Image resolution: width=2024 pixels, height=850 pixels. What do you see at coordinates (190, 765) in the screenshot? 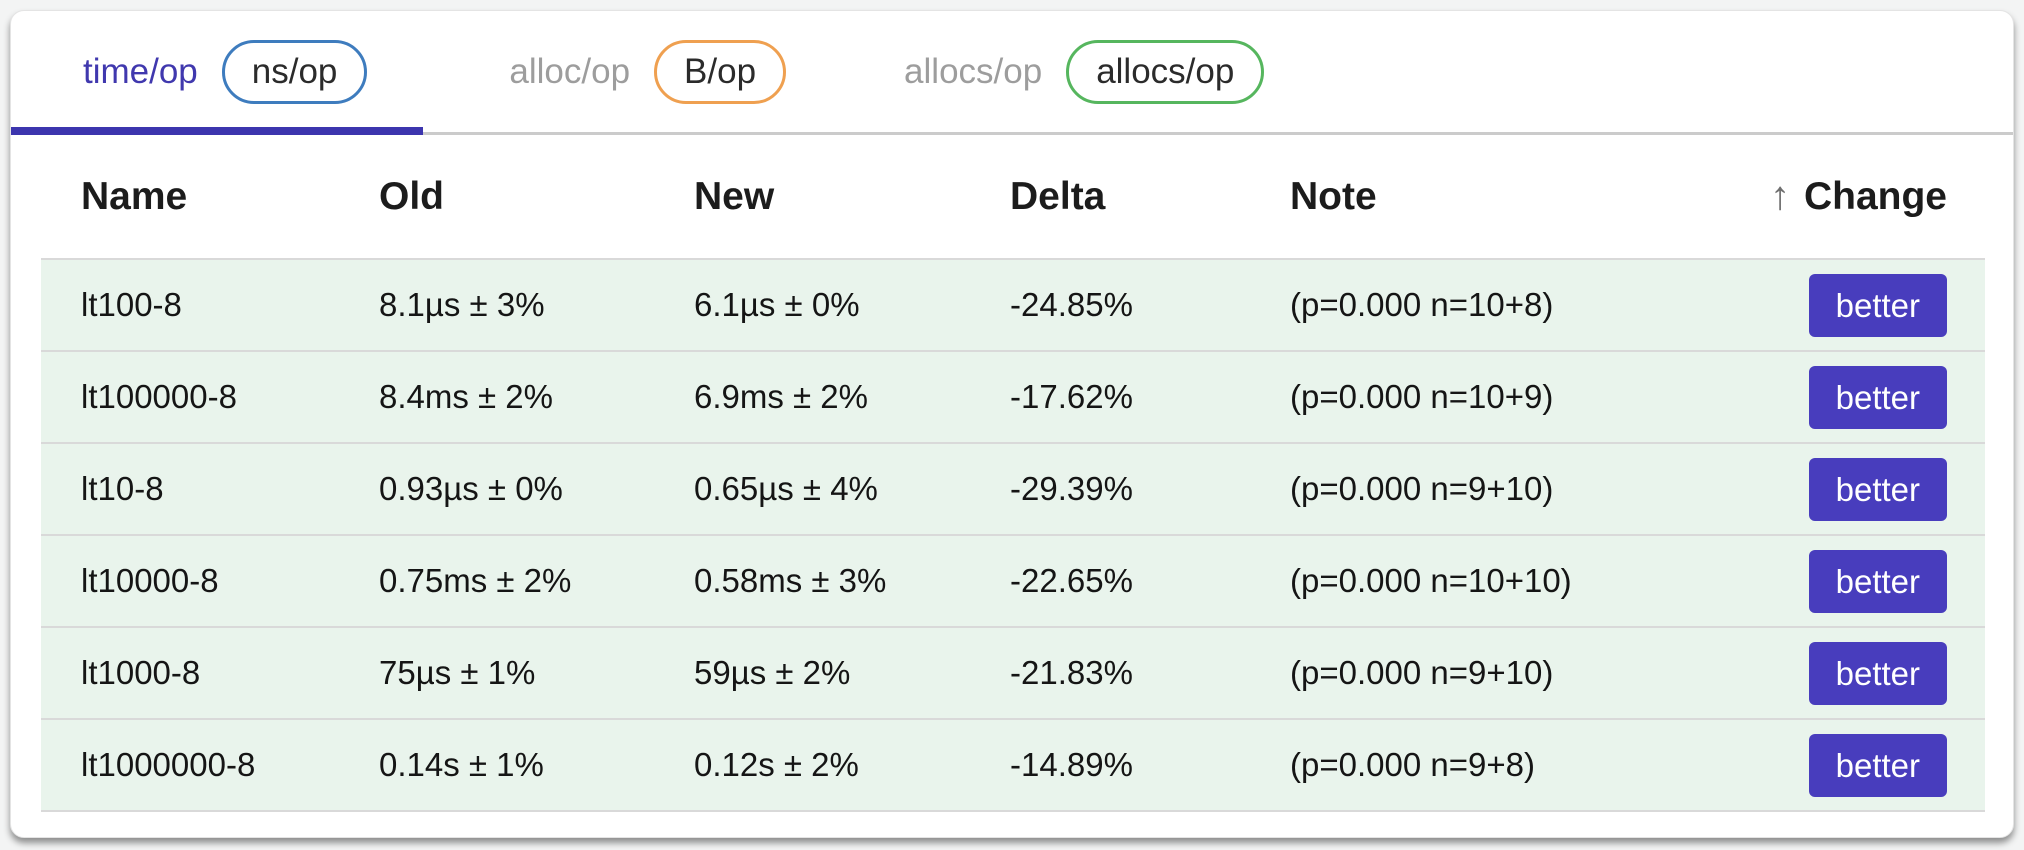
I see `cell-name: lt1000000-8` at bounding box center [190, 765].